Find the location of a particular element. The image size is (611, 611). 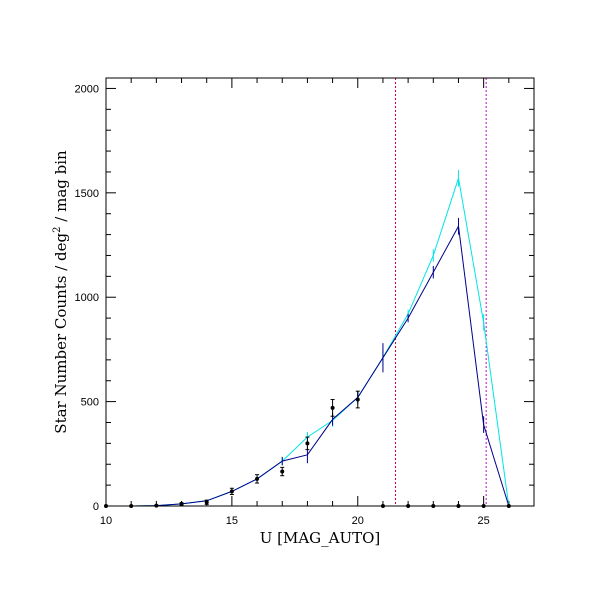

y-tick-label: 1000 is located at coordinates (87, 298).